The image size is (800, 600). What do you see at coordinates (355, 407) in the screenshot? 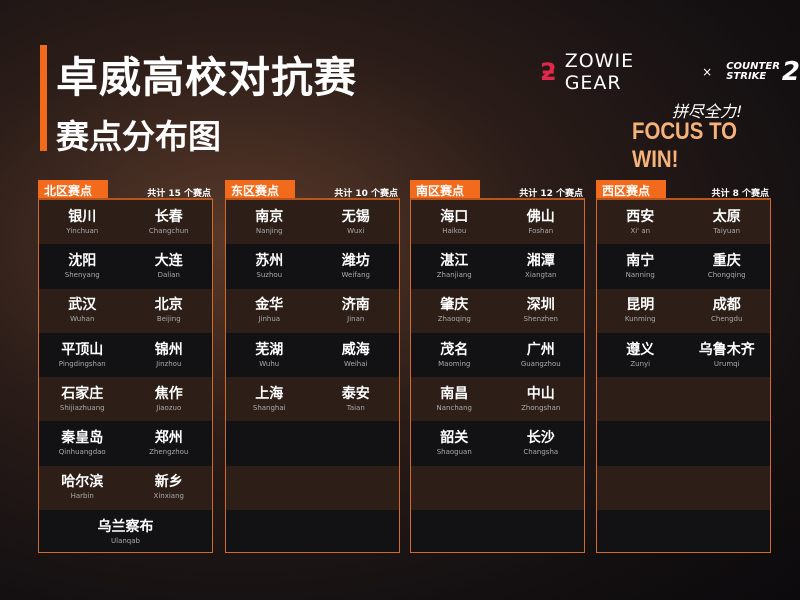
I see `city-pinyin: Taian` at bounding box center [355, 407].